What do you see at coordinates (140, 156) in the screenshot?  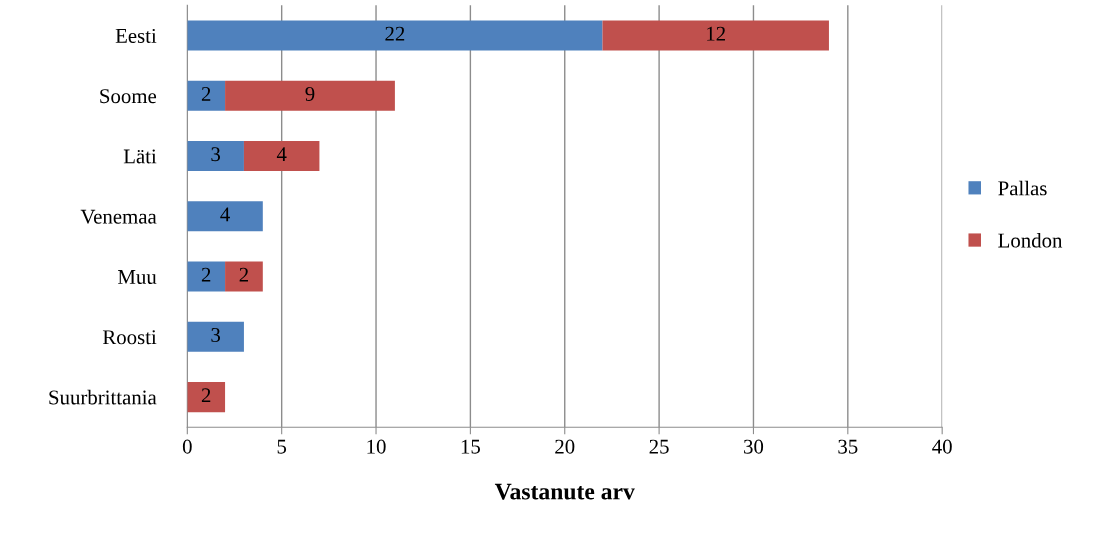 I see `y-tick-label: Läti` at bounding box center [140, 156].